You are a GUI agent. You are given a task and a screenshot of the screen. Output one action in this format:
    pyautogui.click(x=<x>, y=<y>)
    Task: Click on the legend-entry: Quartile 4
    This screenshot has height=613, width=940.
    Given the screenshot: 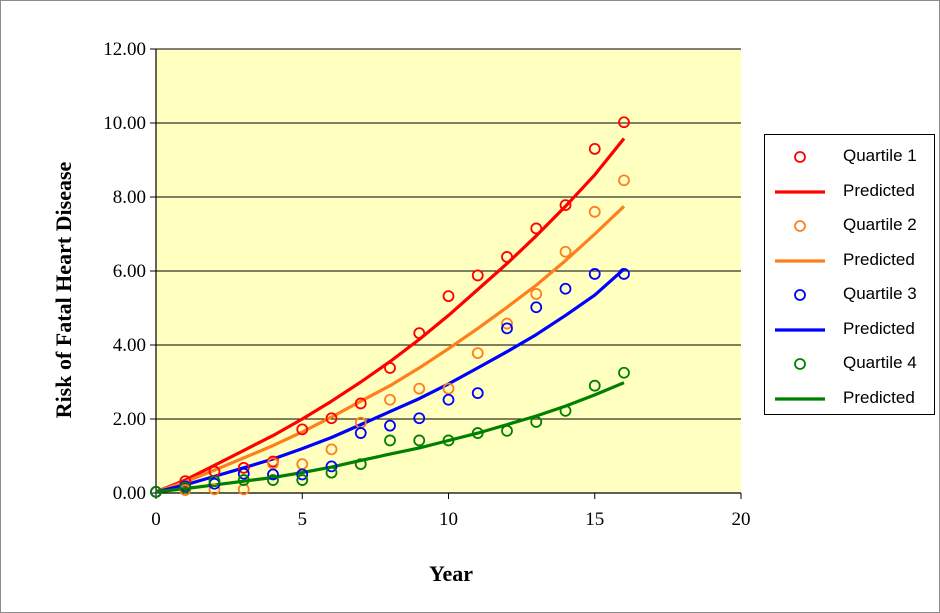 What is the action you would take?
    pyautogui.click(x=849, y=364)
    